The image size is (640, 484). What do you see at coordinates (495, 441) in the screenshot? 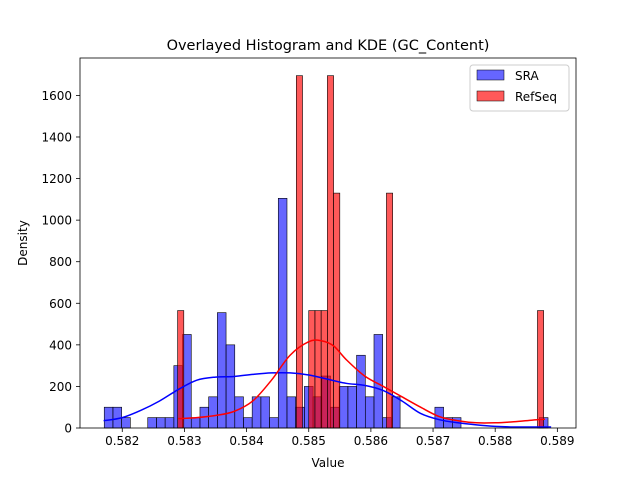
I see `x-tick-label: 0.588` at bounding box center [495, 441].